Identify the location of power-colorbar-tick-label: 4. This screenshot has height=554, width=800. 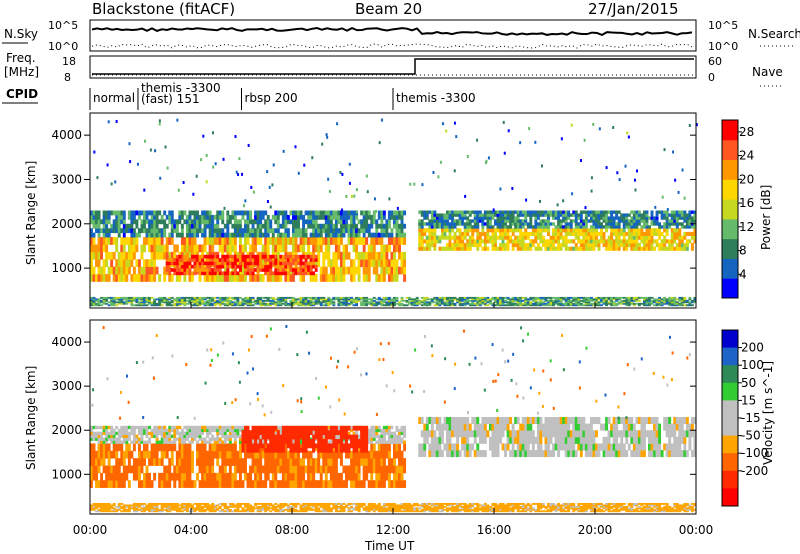
(743, 274).